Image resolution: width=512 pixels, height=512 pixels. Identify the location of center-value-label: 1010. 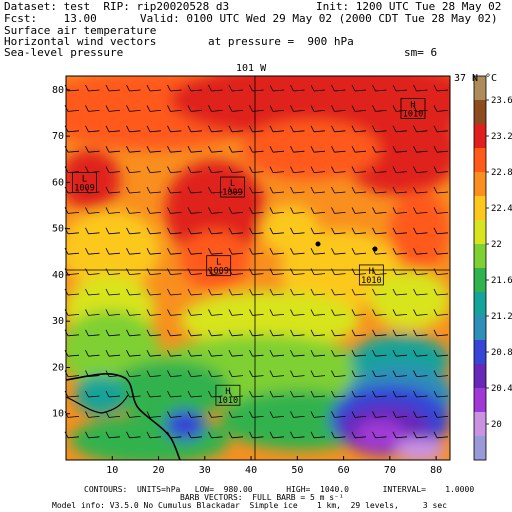
(371, 281).